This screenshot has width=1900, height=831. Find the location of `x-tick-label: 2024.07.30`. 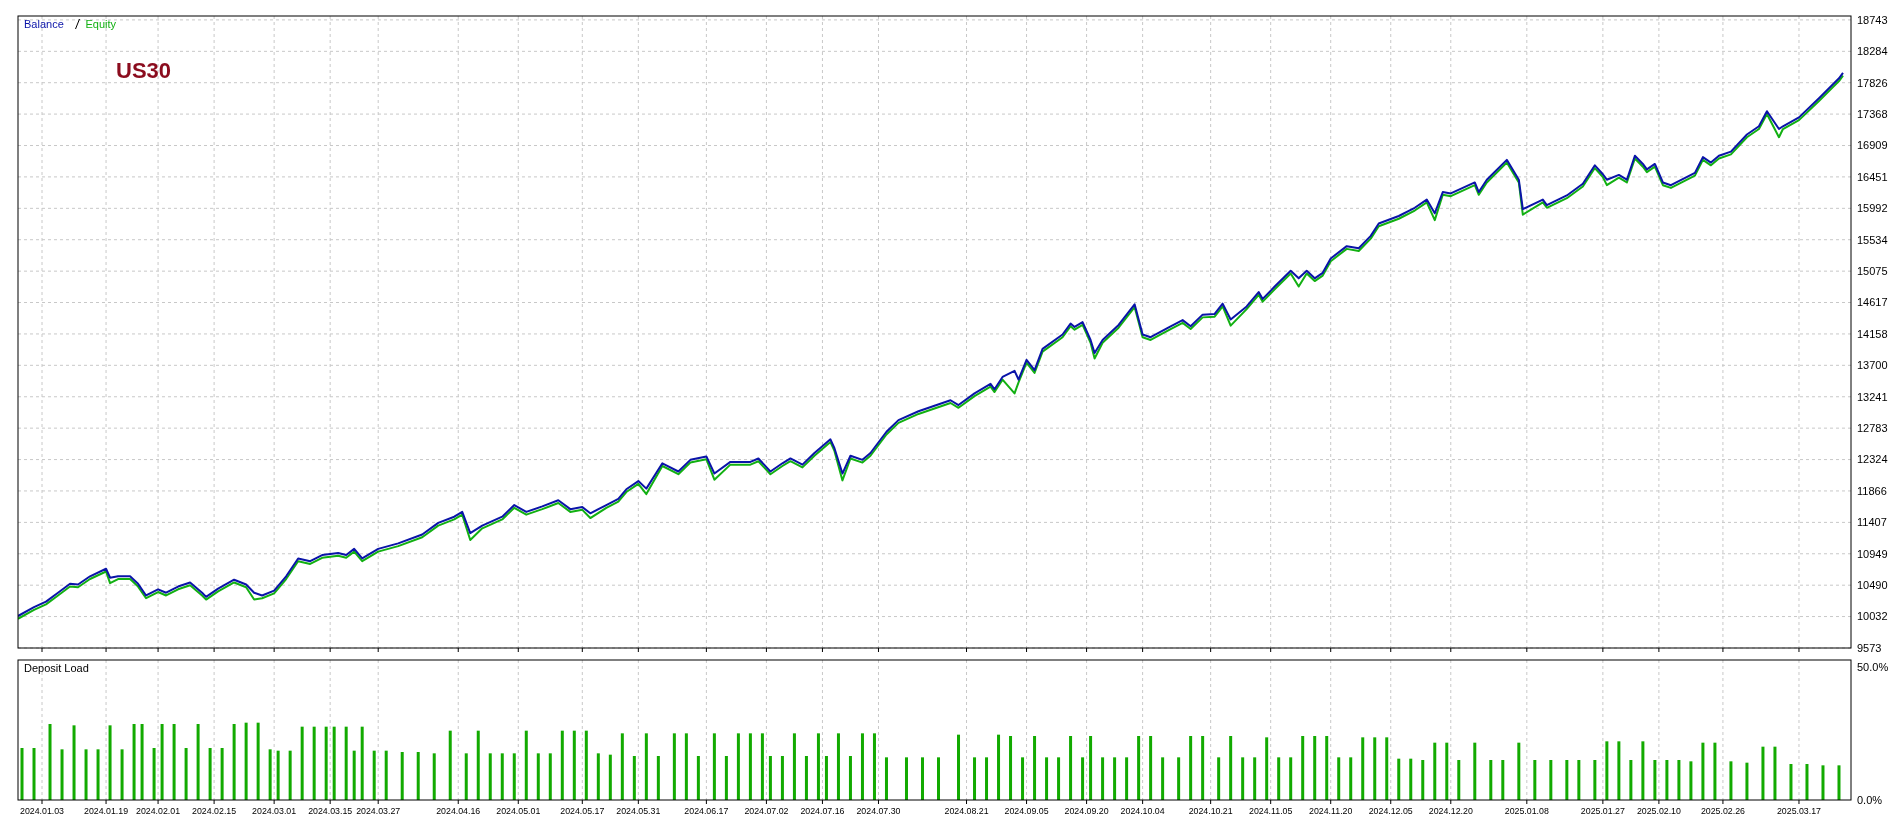

x-tick-label: 2024.07.30 is located at coordinates (878, 811).